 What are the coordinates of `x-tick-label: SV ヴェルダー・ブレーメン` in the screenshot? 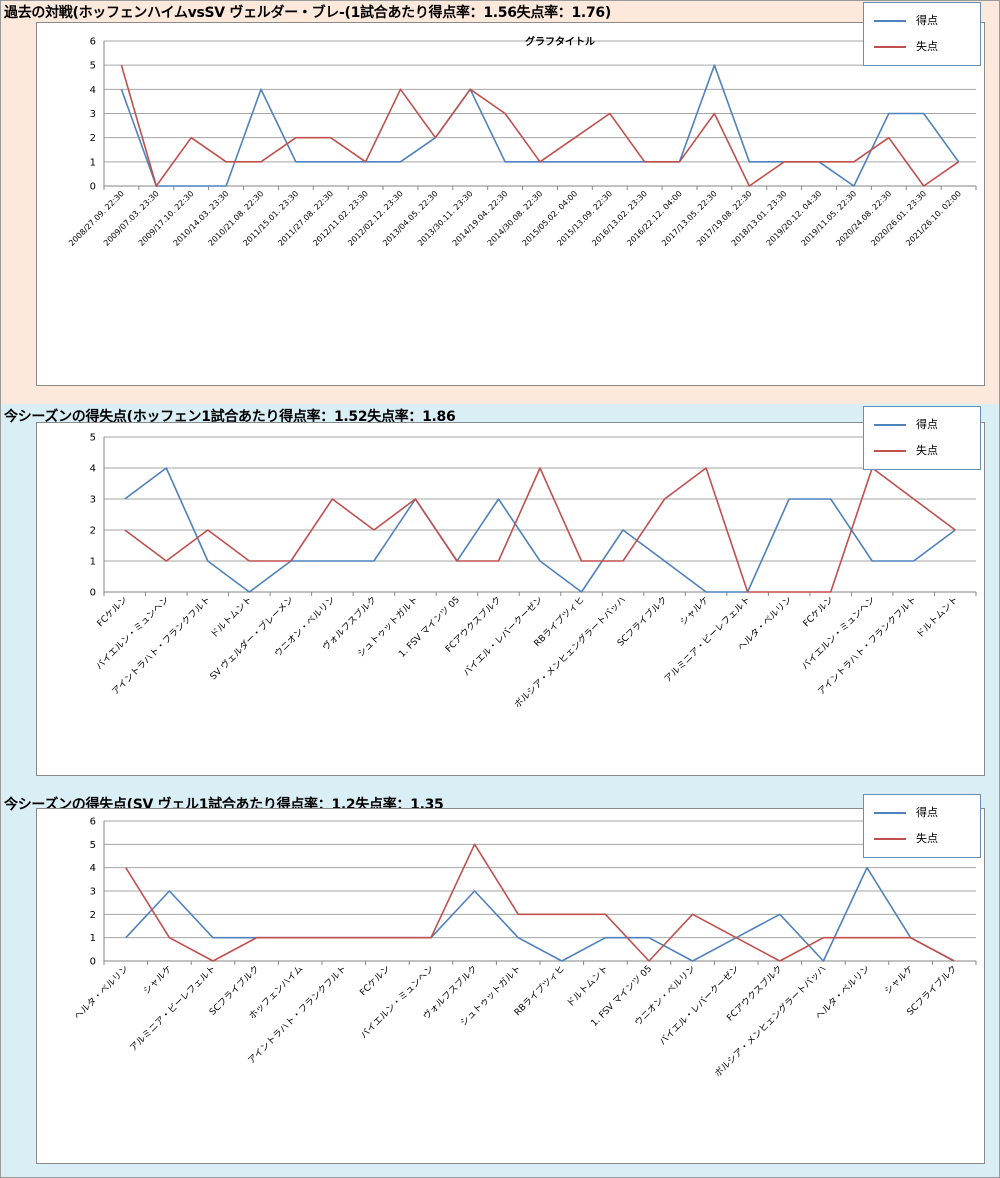 It's located at (251, 638).